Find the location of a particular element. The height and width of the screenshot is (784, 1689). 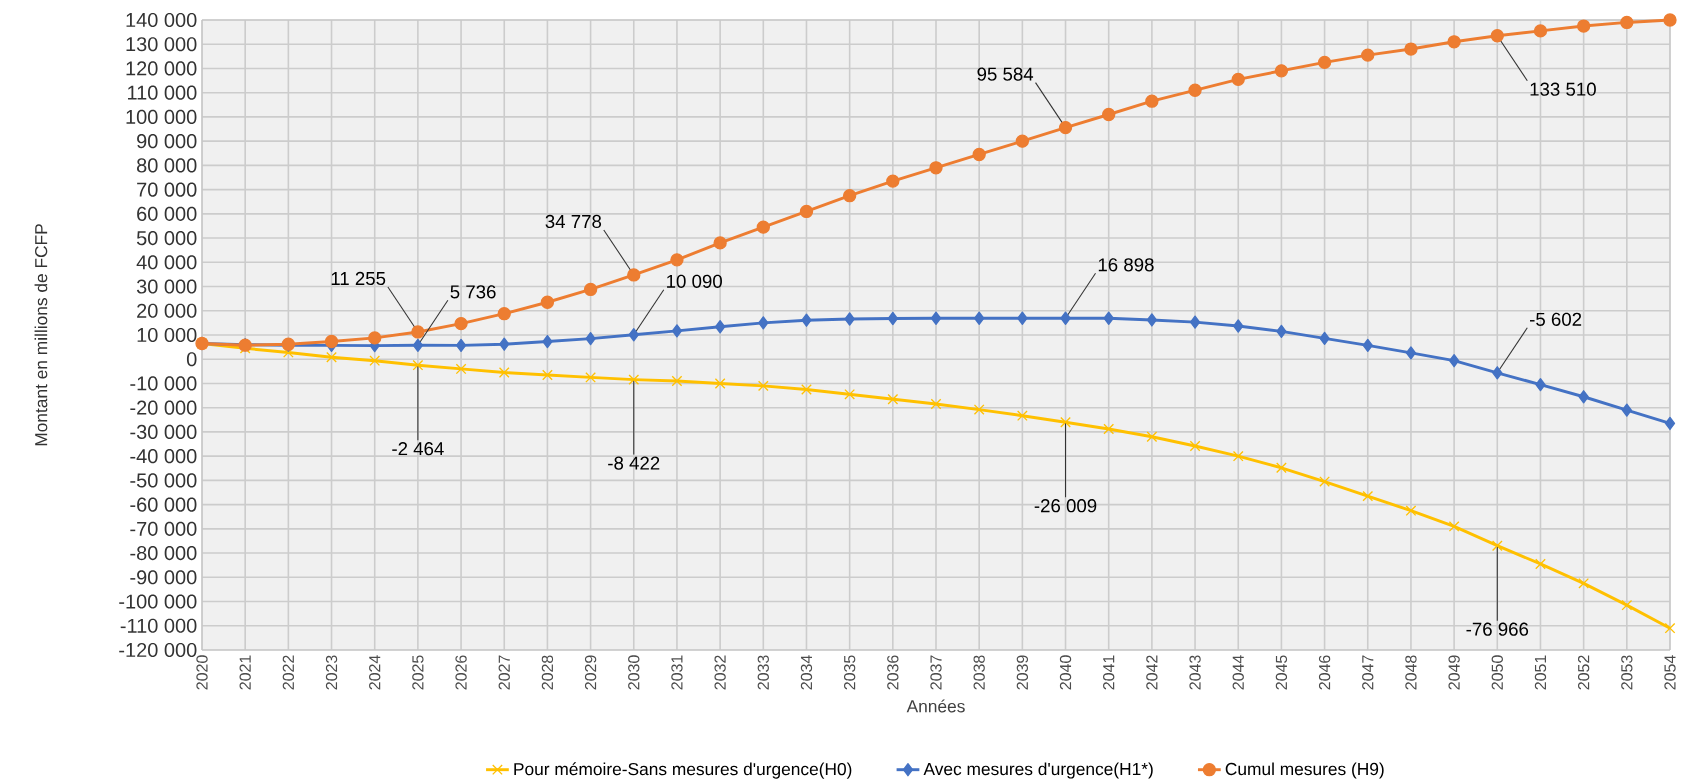

data-label: -2 464 is located at coordinates (418, 449).